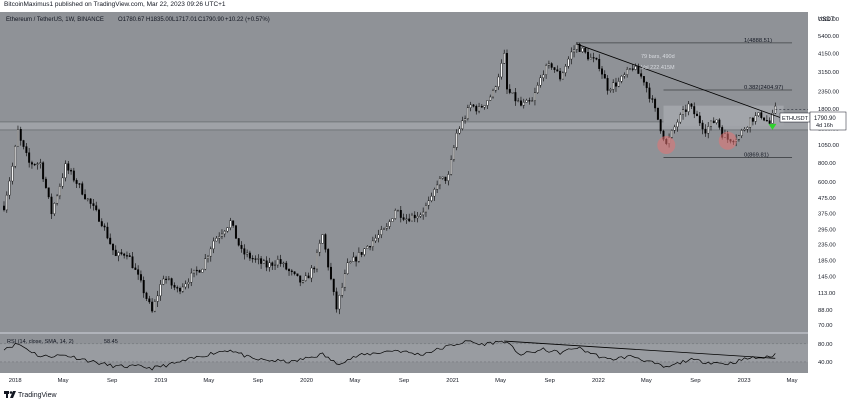 Image resolution: width=850 pixels, height=404 pixels. Describe the element at coordinates (827, 199) in the screenshot. I see `price-tick-10: 475.00` at that location.